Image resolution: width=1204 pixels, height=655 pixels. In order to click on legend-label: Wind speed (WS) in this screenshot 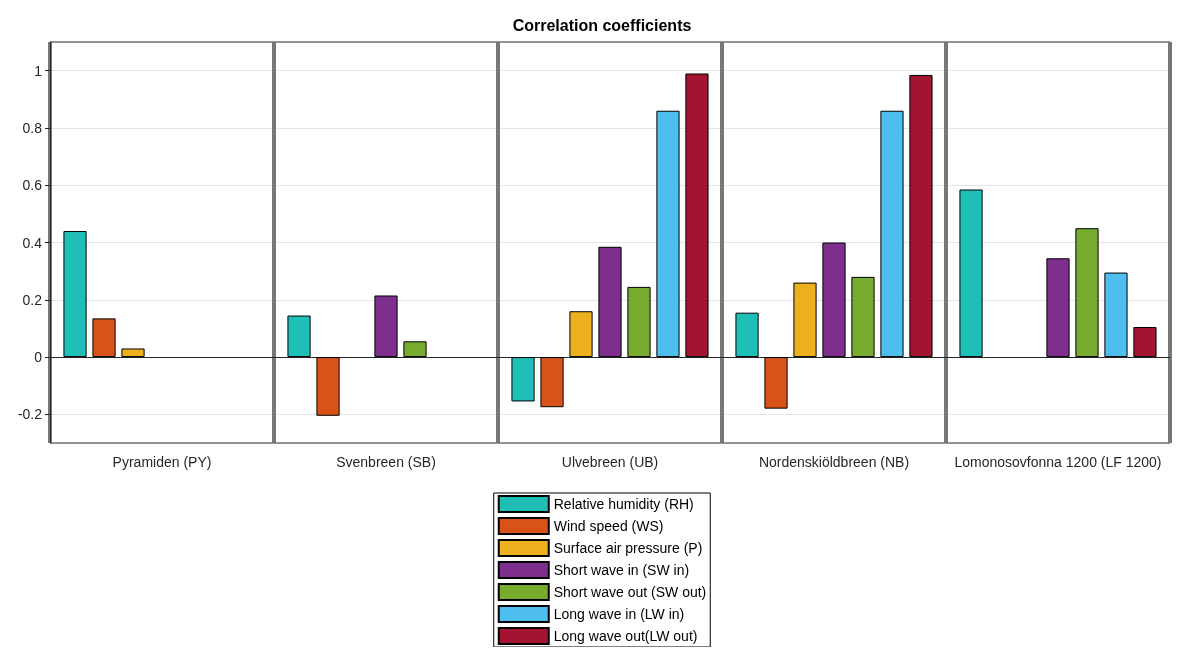, I will do `click(608, 526)`.